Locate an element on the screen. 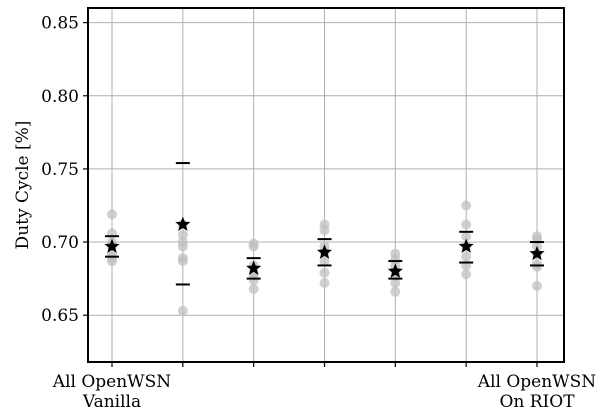 Image resolution: width=615 pixels, height=408 pixels. y-tick-label: 0.70 is located at coordinates (60, 243).